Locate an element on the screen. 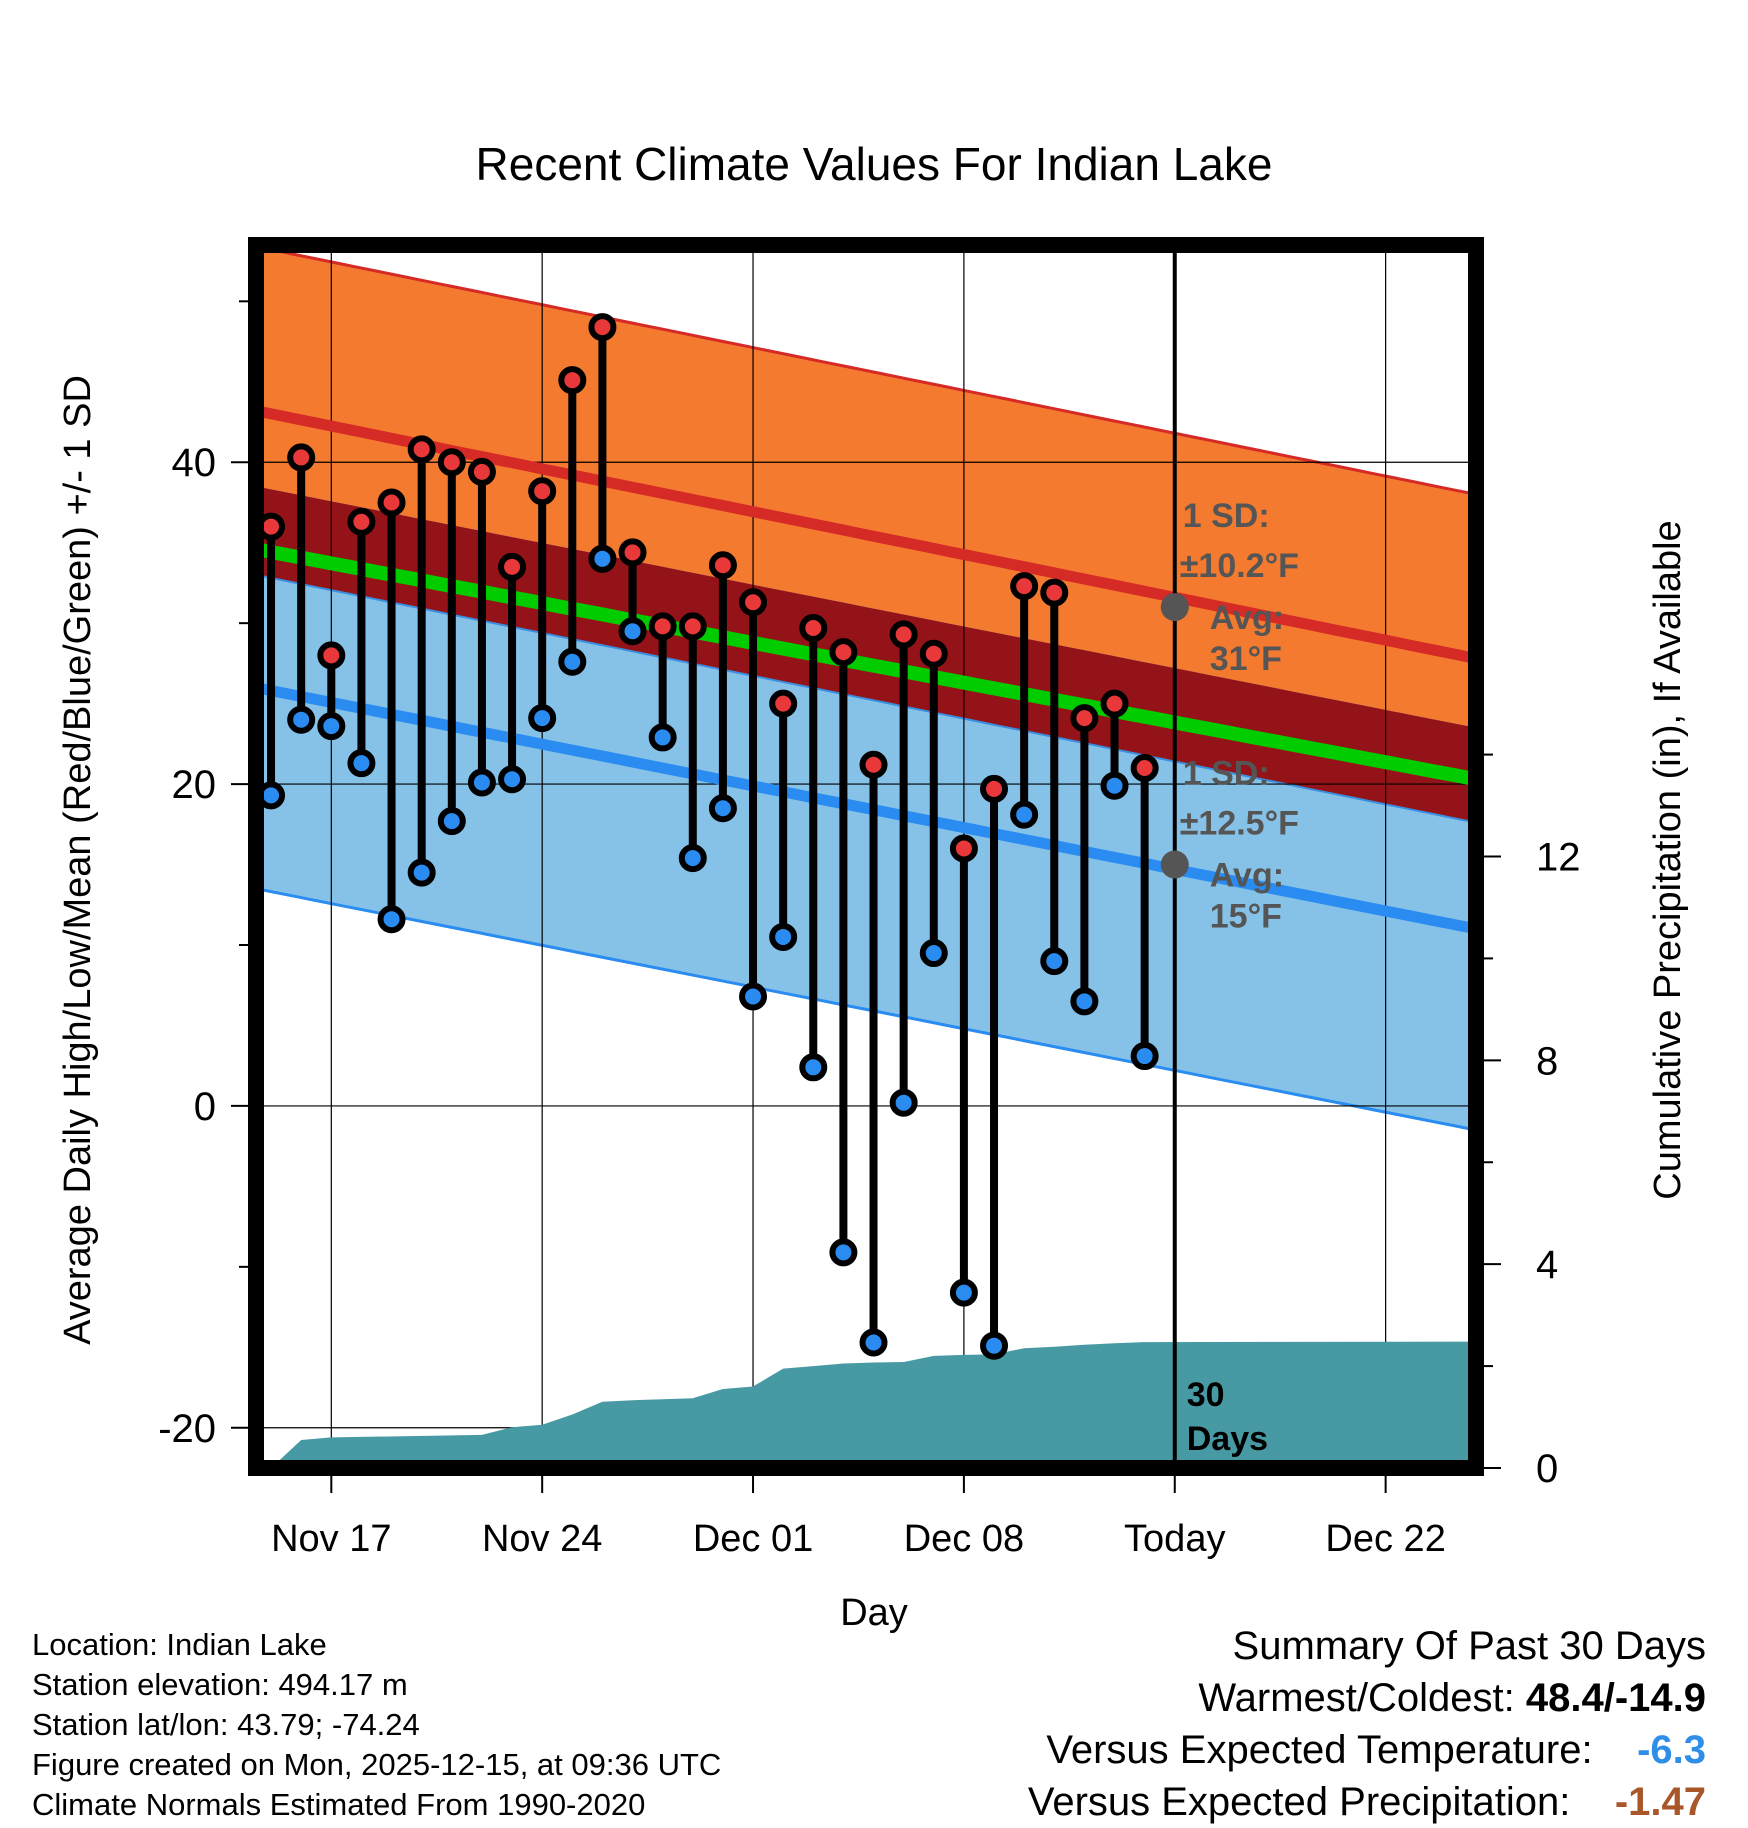  warmest-coldest-value: 48.4/-14.9 is located at coordinates (1615, 1698).